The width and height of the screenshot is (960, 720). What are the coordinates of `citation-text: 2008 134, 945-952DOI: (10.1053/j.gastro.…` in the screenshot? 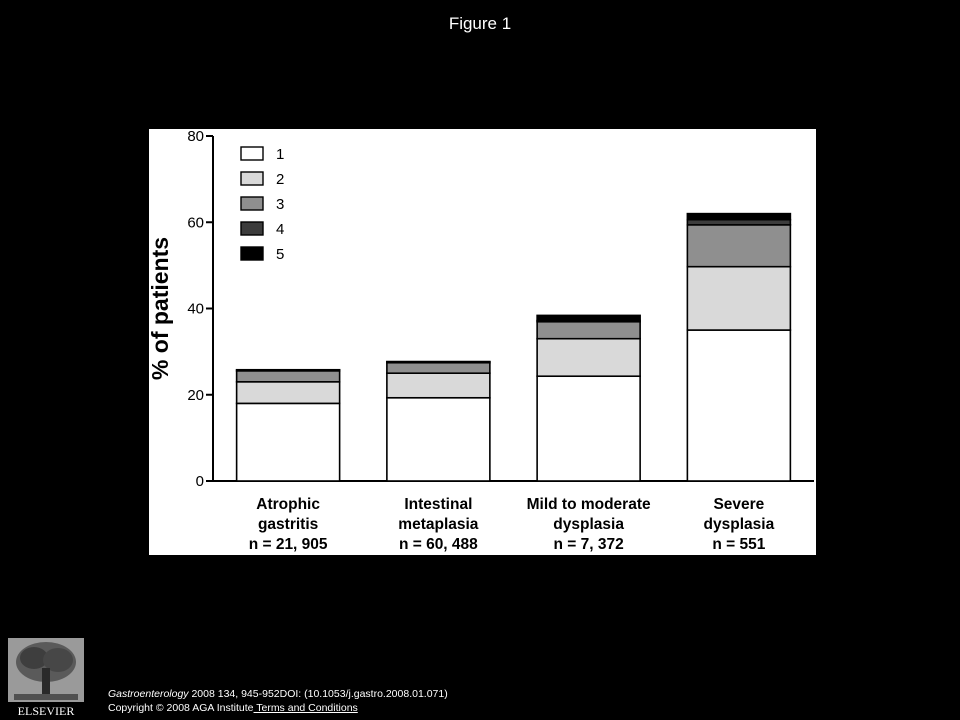 It's located at (318, 694).